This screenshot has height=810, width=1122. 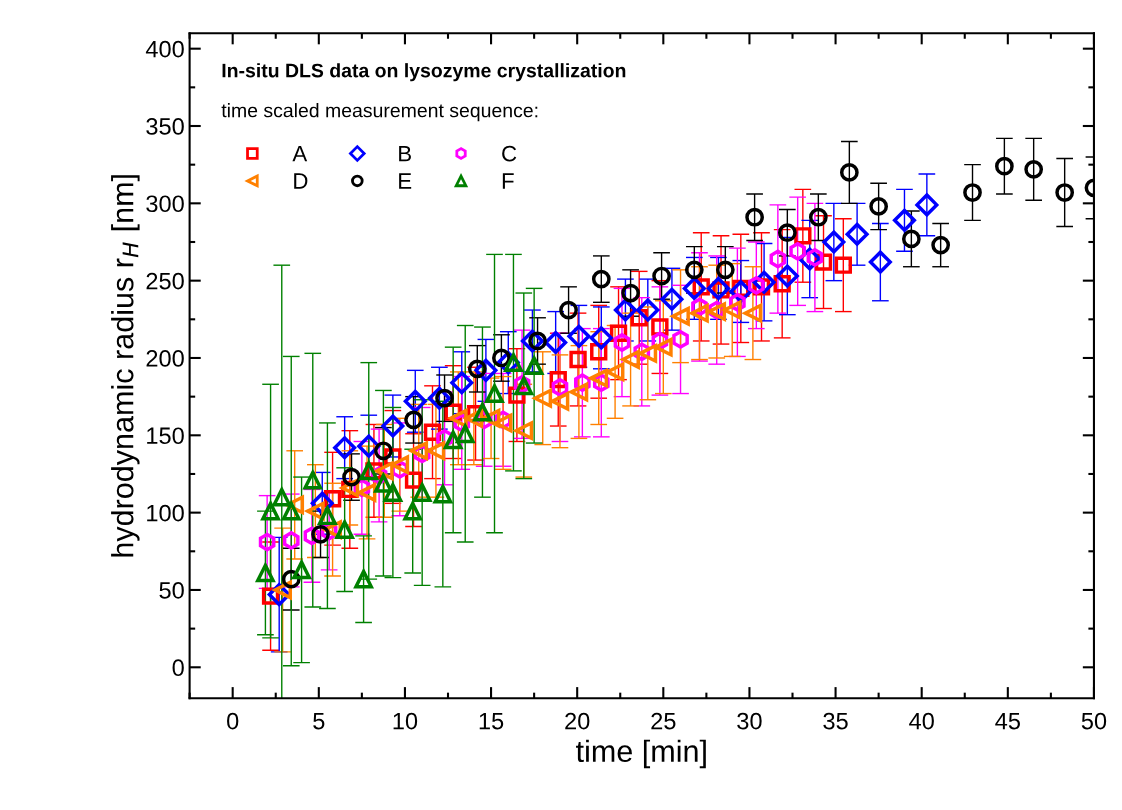 I want to click on x-tick-label: 50, so click(x=1094, y=721).